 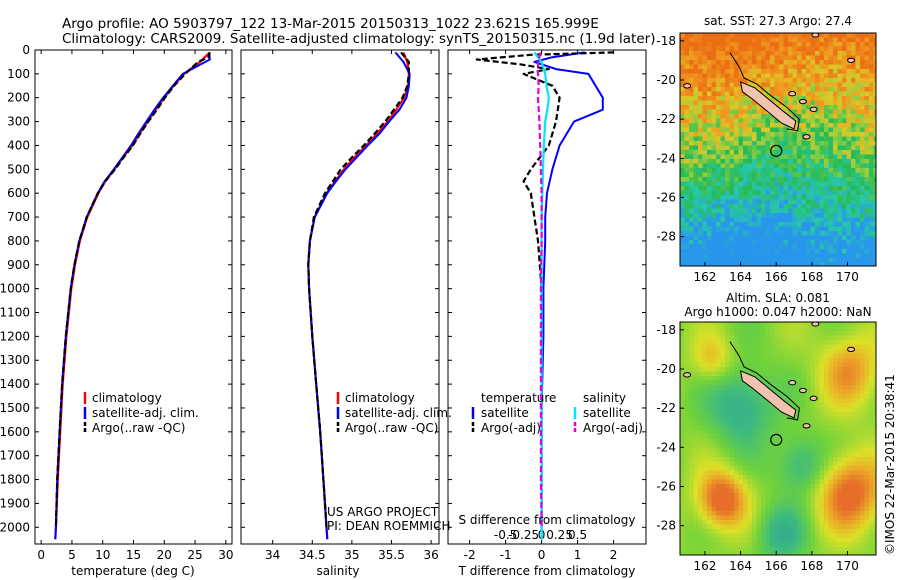 What do you see at coordinates (18, 265) in the screenshot?
I see `depth-tick-label: 900` at bounding box center [18, 265].